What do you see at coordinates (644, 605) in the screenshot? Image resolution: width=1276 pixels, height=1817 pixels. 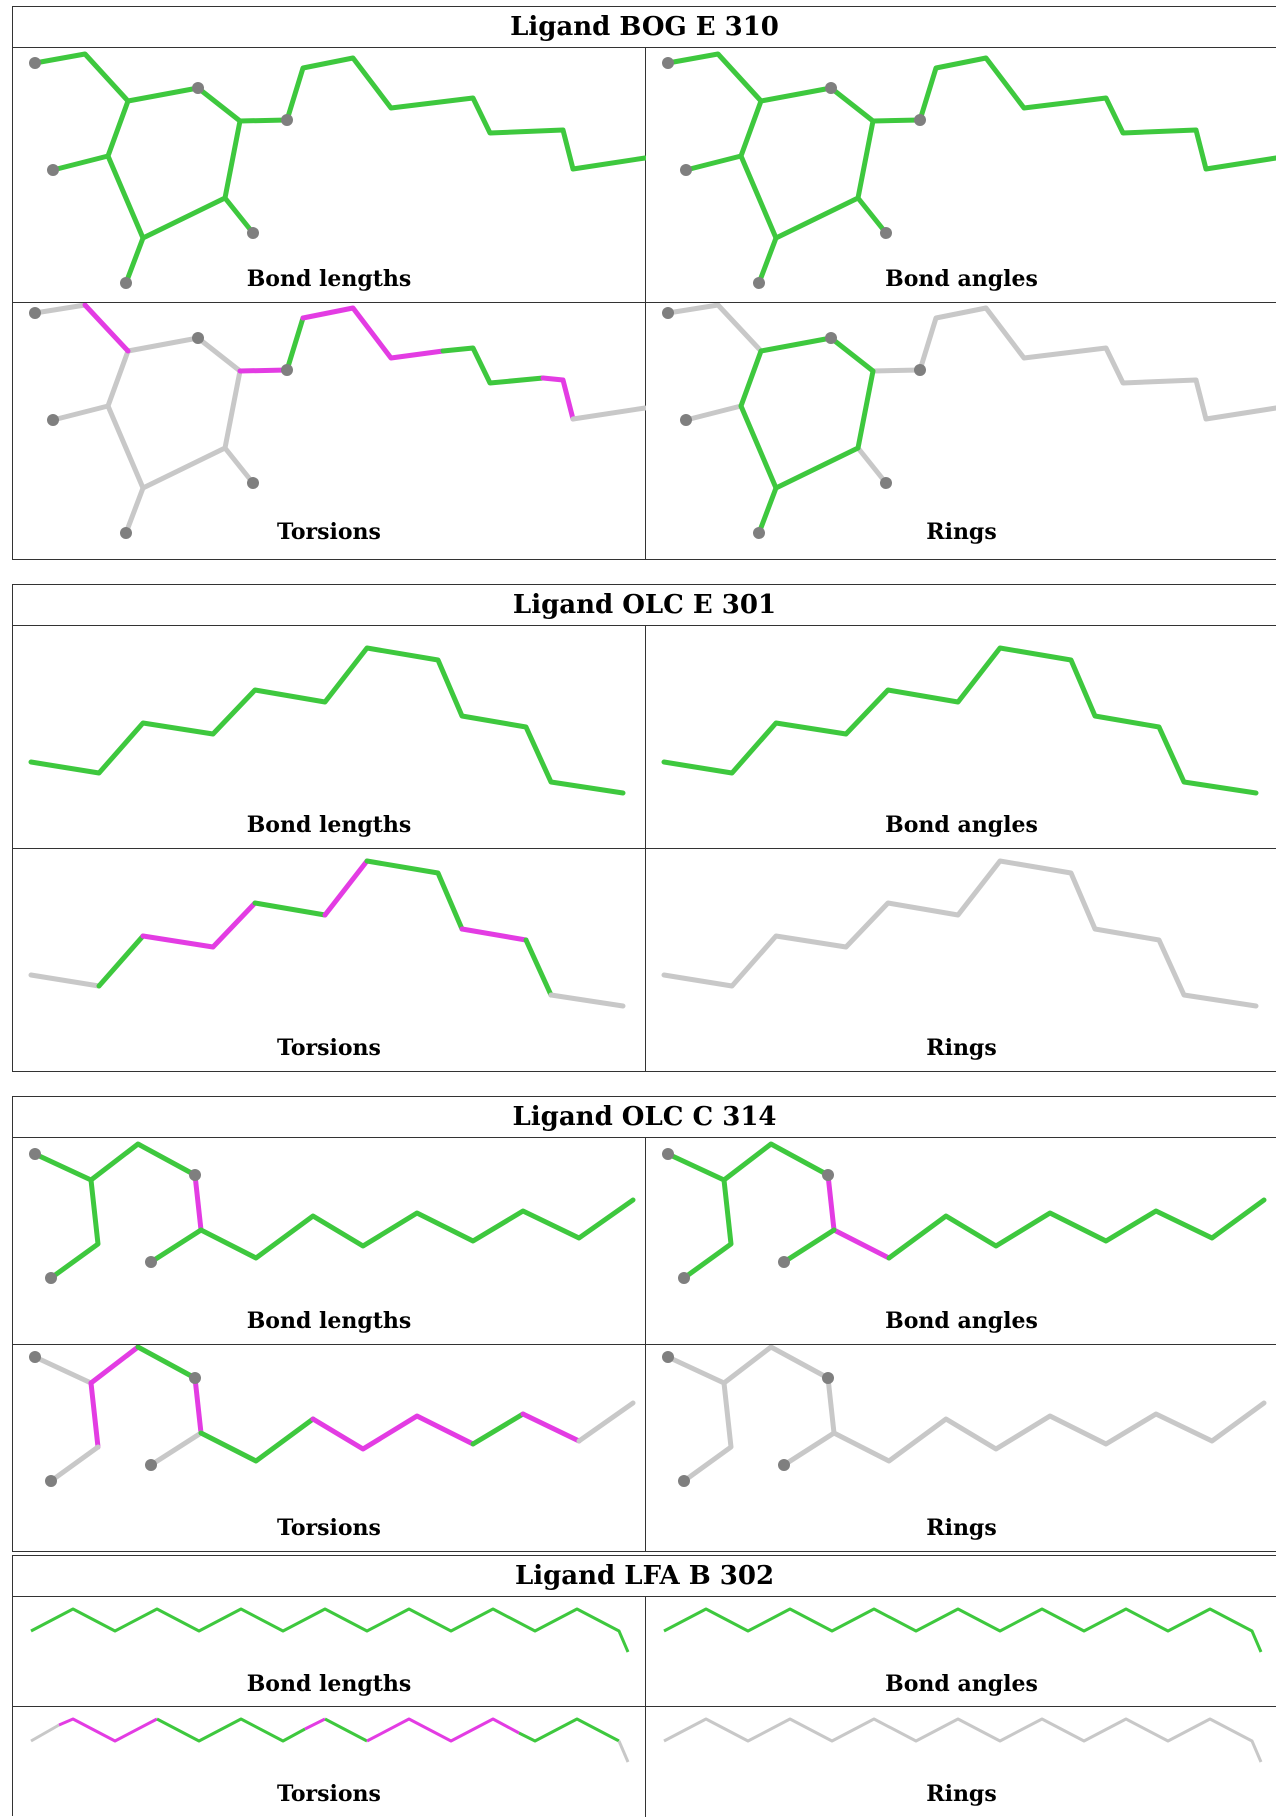 I see `ligand-title: Ligand OLC E 301` at bounding box center [644, 605].